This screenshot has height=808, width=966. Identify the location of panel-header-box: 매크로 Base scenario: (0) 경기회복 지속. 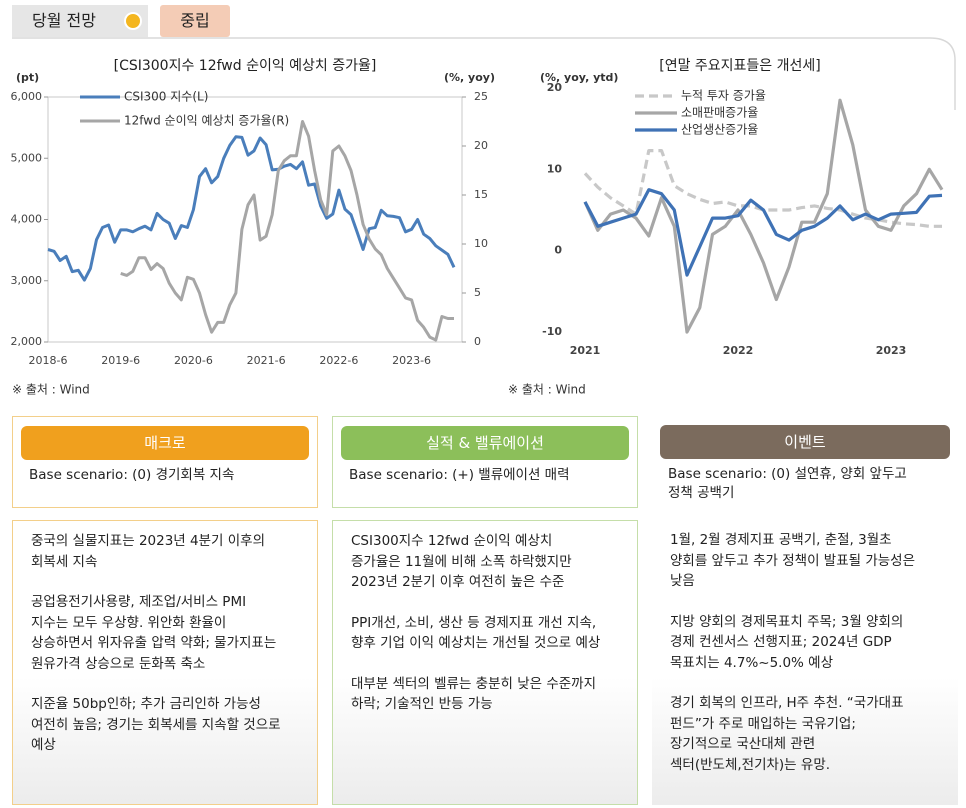
(165, 462).